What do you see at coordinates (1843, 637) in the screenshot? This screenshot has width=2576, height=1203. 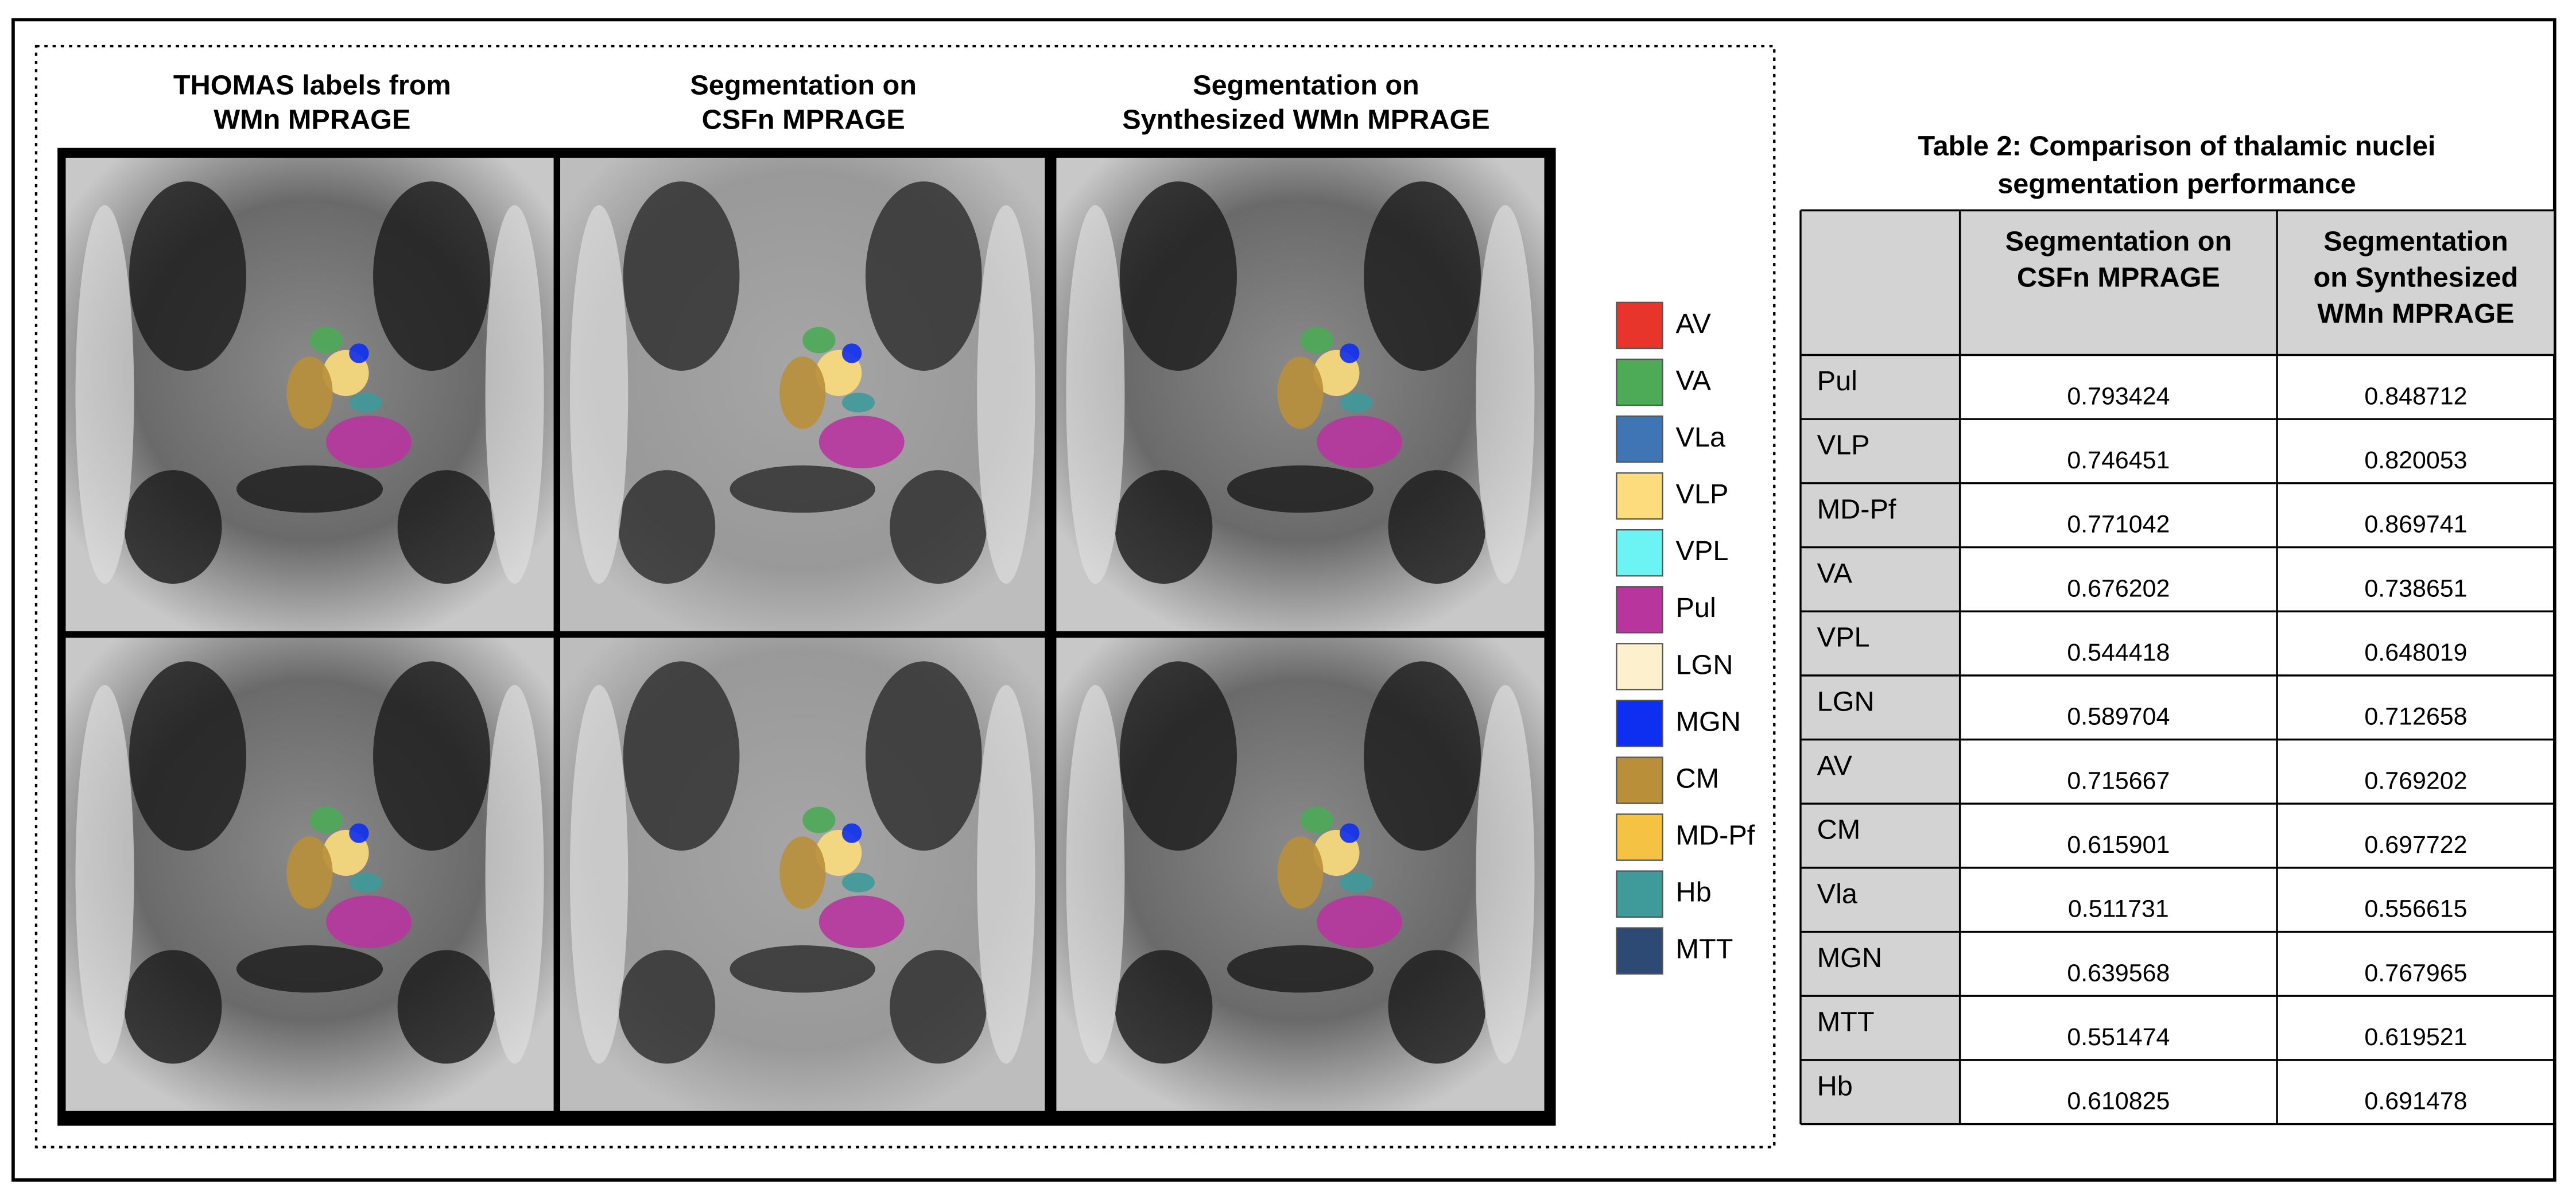 I see `row-label: VPL` at bounding box center [1843, 637].